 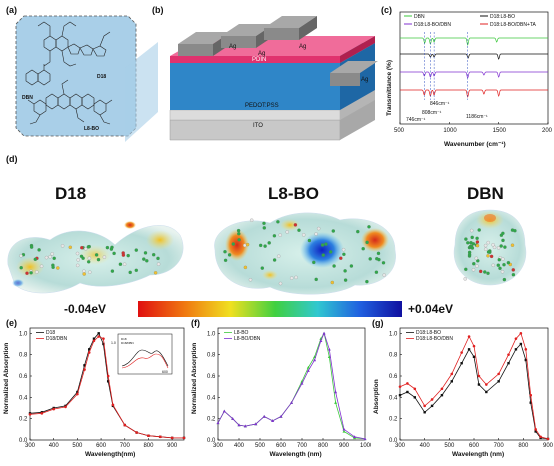 I want to click on f-xlabel: Wavelength (nm), so click(x=296, y=454).